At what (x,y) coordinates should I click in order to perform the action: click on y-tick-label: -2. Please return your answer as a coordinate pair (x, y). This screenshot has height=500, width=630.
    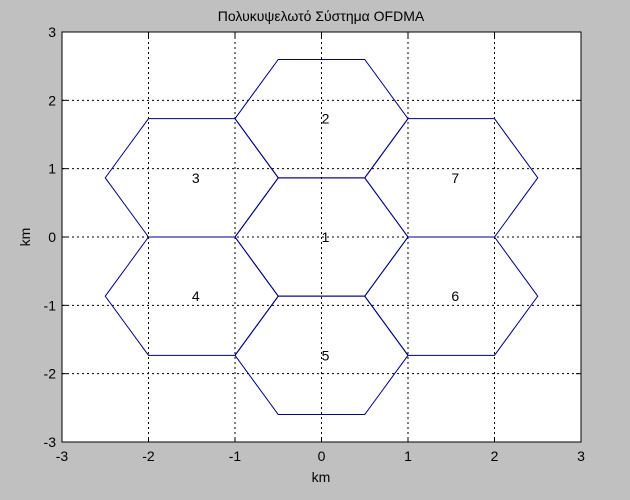
    Looking at the image, I should click on (50, 374).